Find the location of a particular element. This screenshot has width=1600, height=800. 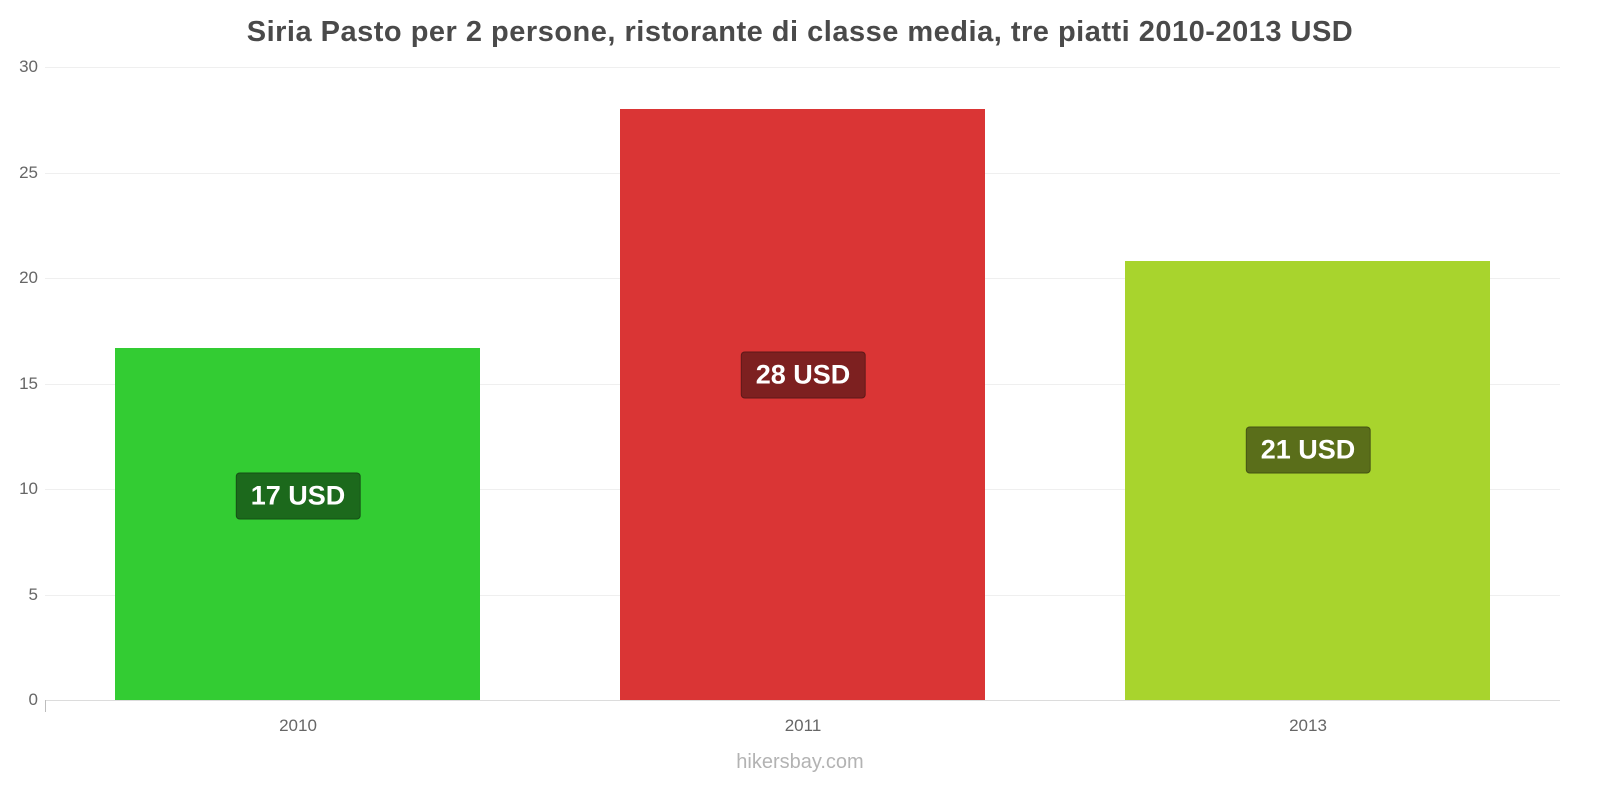

bar-value-label: 28 USD is located at coordinates (803, 375).